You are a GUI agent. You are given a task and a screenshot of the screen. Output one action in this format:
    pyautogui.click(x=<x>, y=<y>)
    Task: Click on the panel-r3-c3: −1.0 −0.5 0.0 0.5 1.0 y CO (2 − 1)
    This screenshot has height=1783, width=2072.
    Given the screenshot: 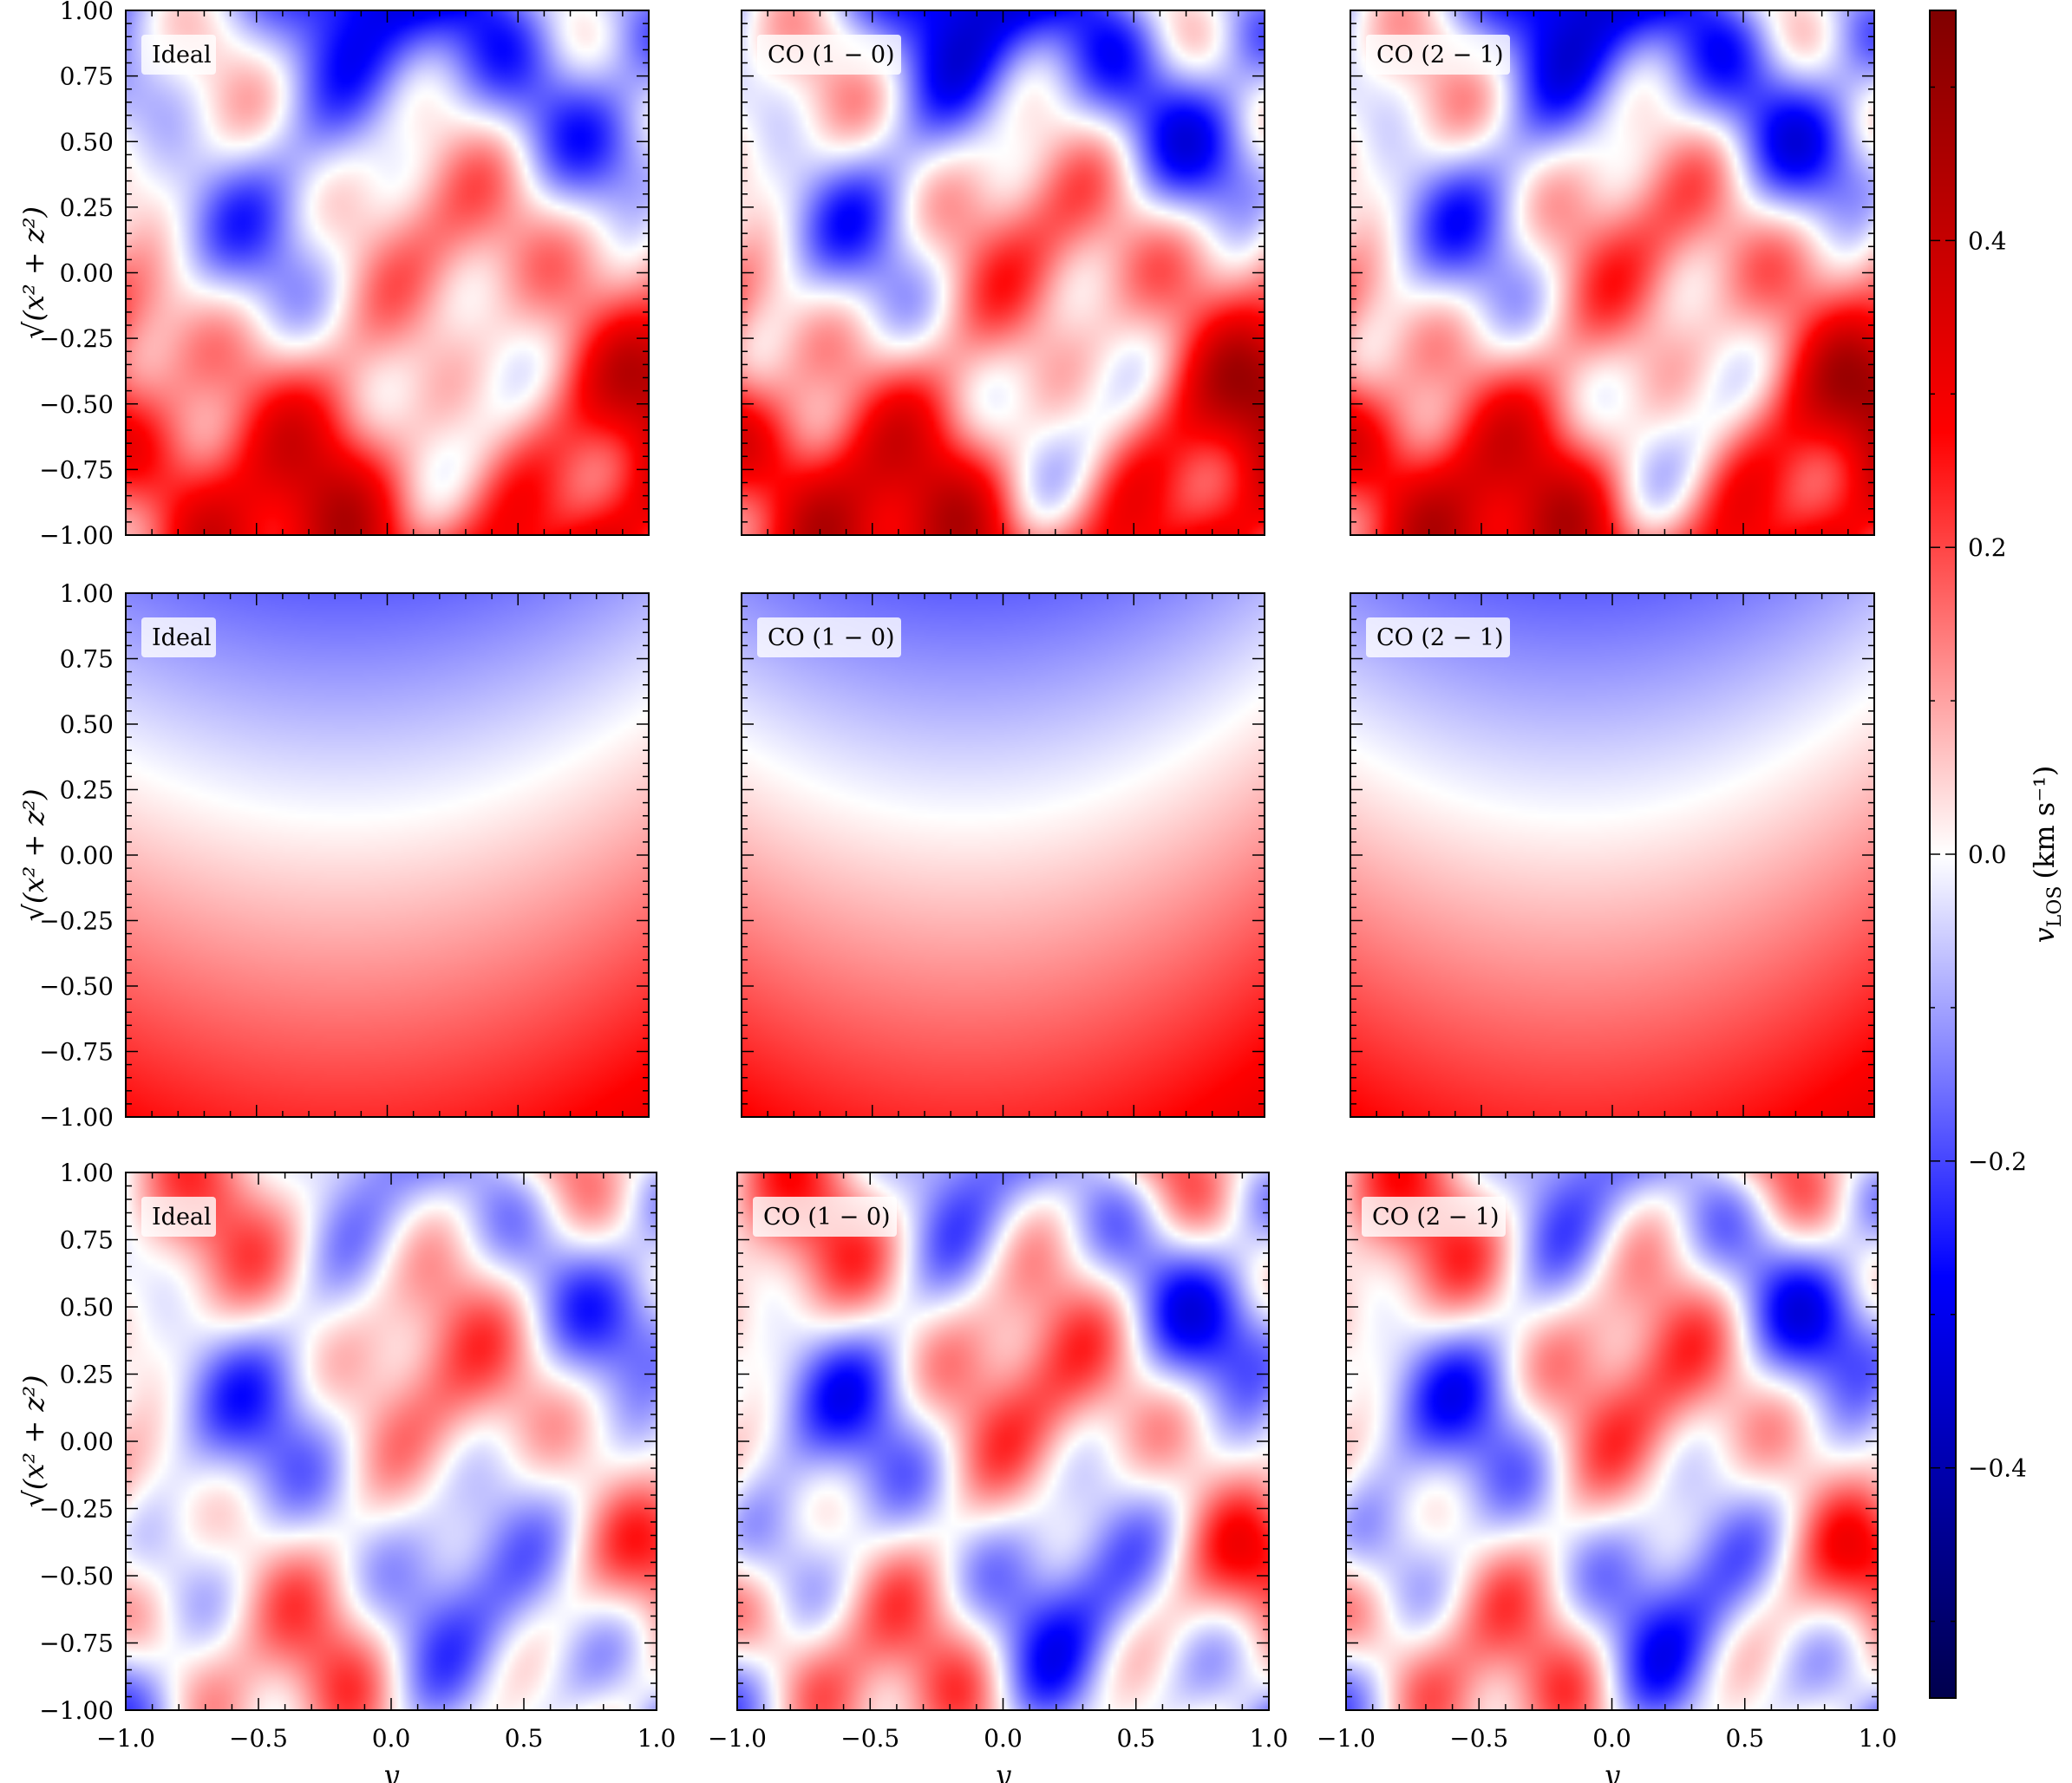 What is the action you would take?
    pyautogui.click(x=1607, y=1477)
    